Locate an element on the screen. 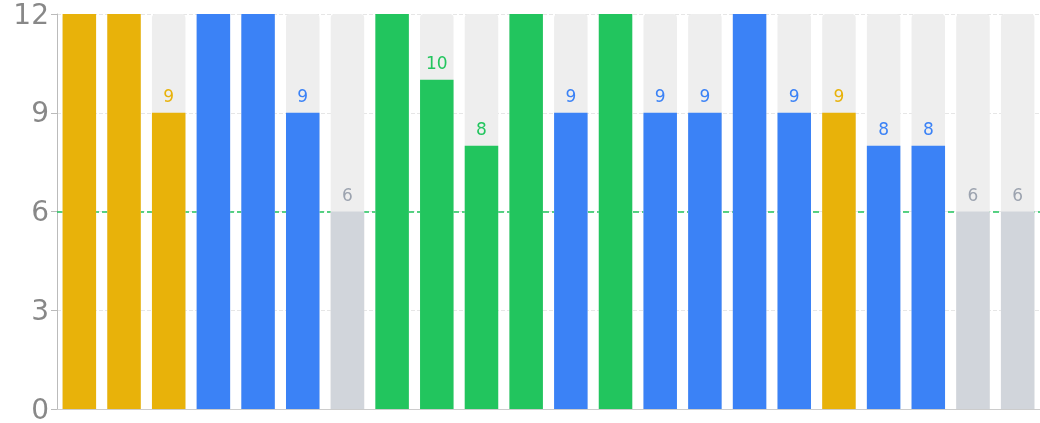  y-tick-label: 3 is located at coordinates (40, 310).